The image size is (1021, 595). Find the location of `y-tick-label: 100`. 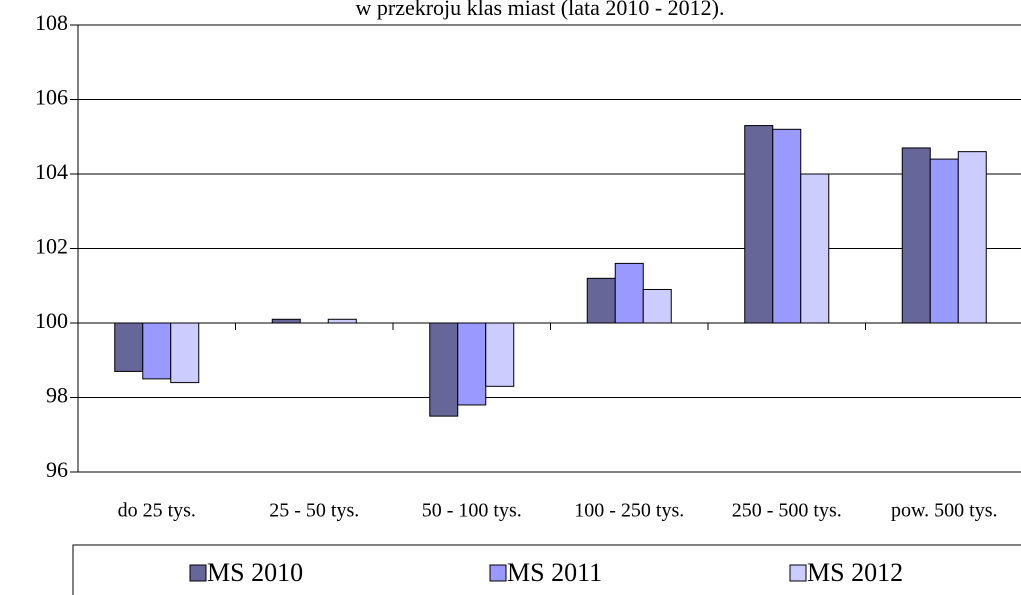

y-tick-label: 100 is located at coordinates (51, 320).